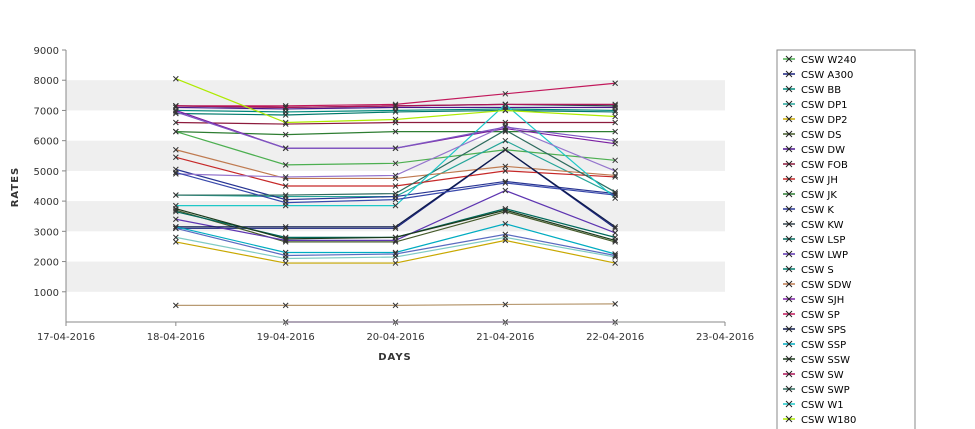 The width and height of the screenshot is (975, 429). Describe the element at coordinates (46, 232) in the screenshot. I see `y-tick-label: 3000` at that location.